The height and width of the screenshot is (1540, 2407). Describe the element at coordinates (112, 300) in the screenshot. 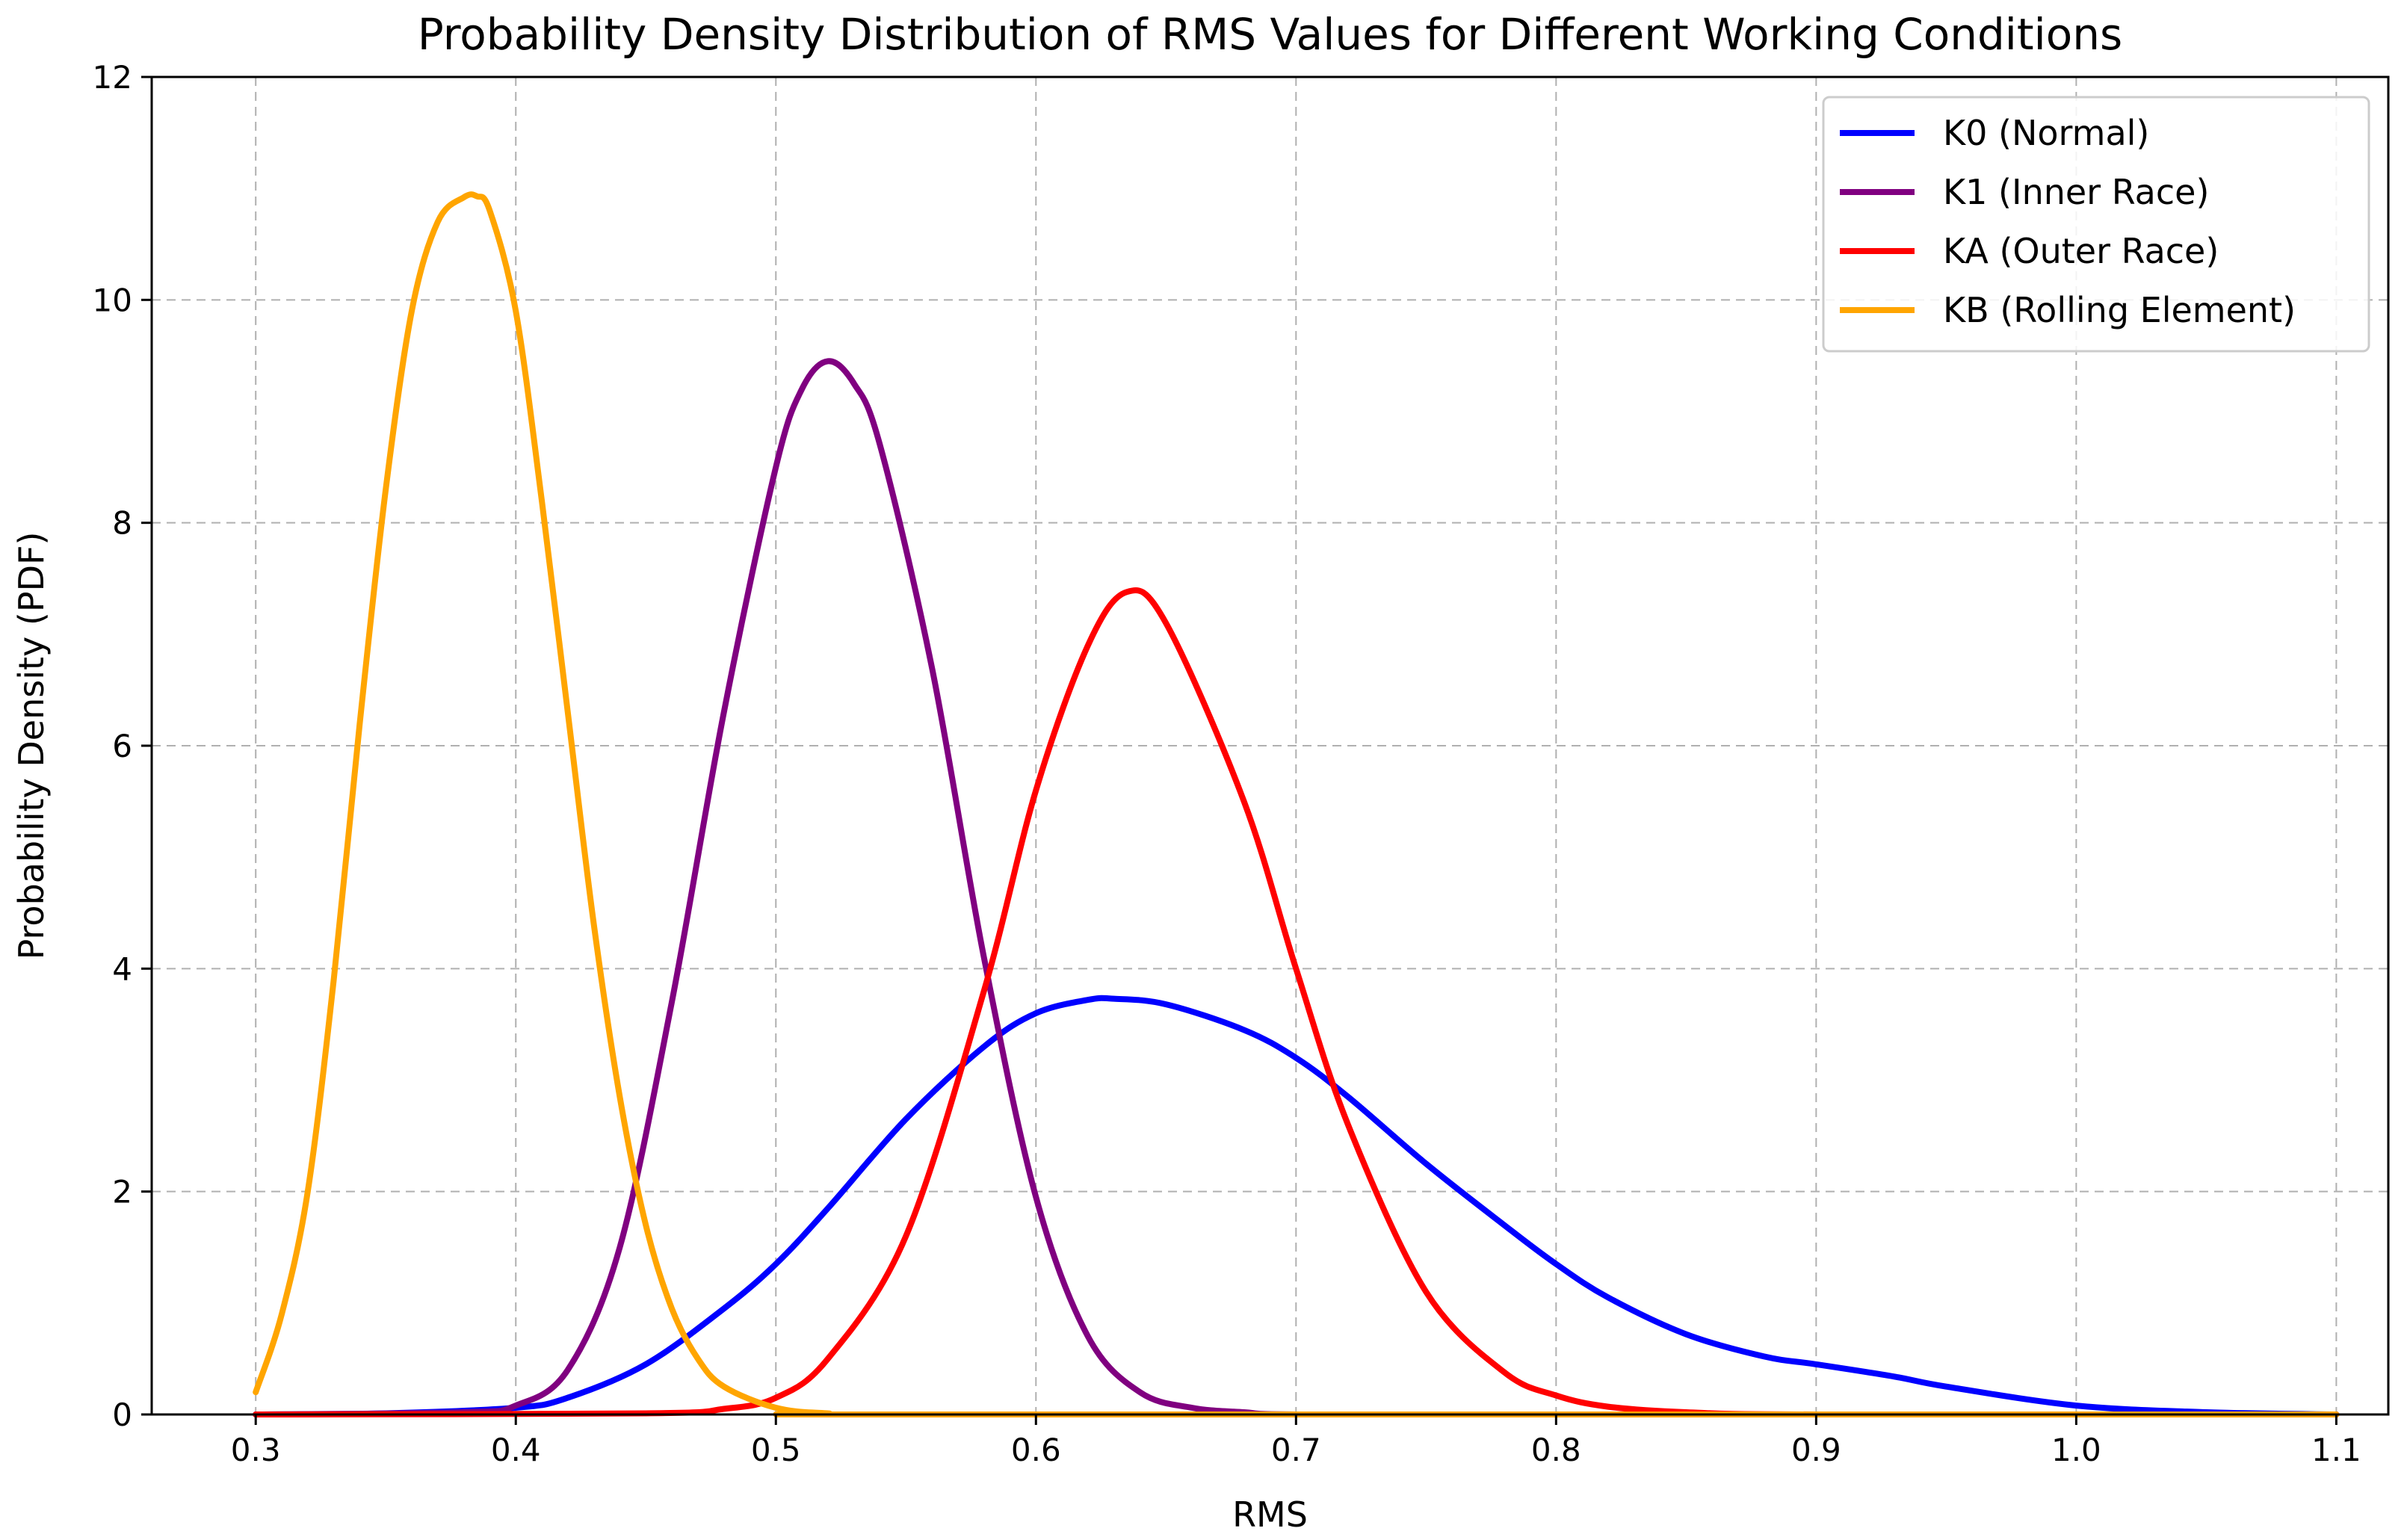

I see `y-tick-label: 10` at that location.